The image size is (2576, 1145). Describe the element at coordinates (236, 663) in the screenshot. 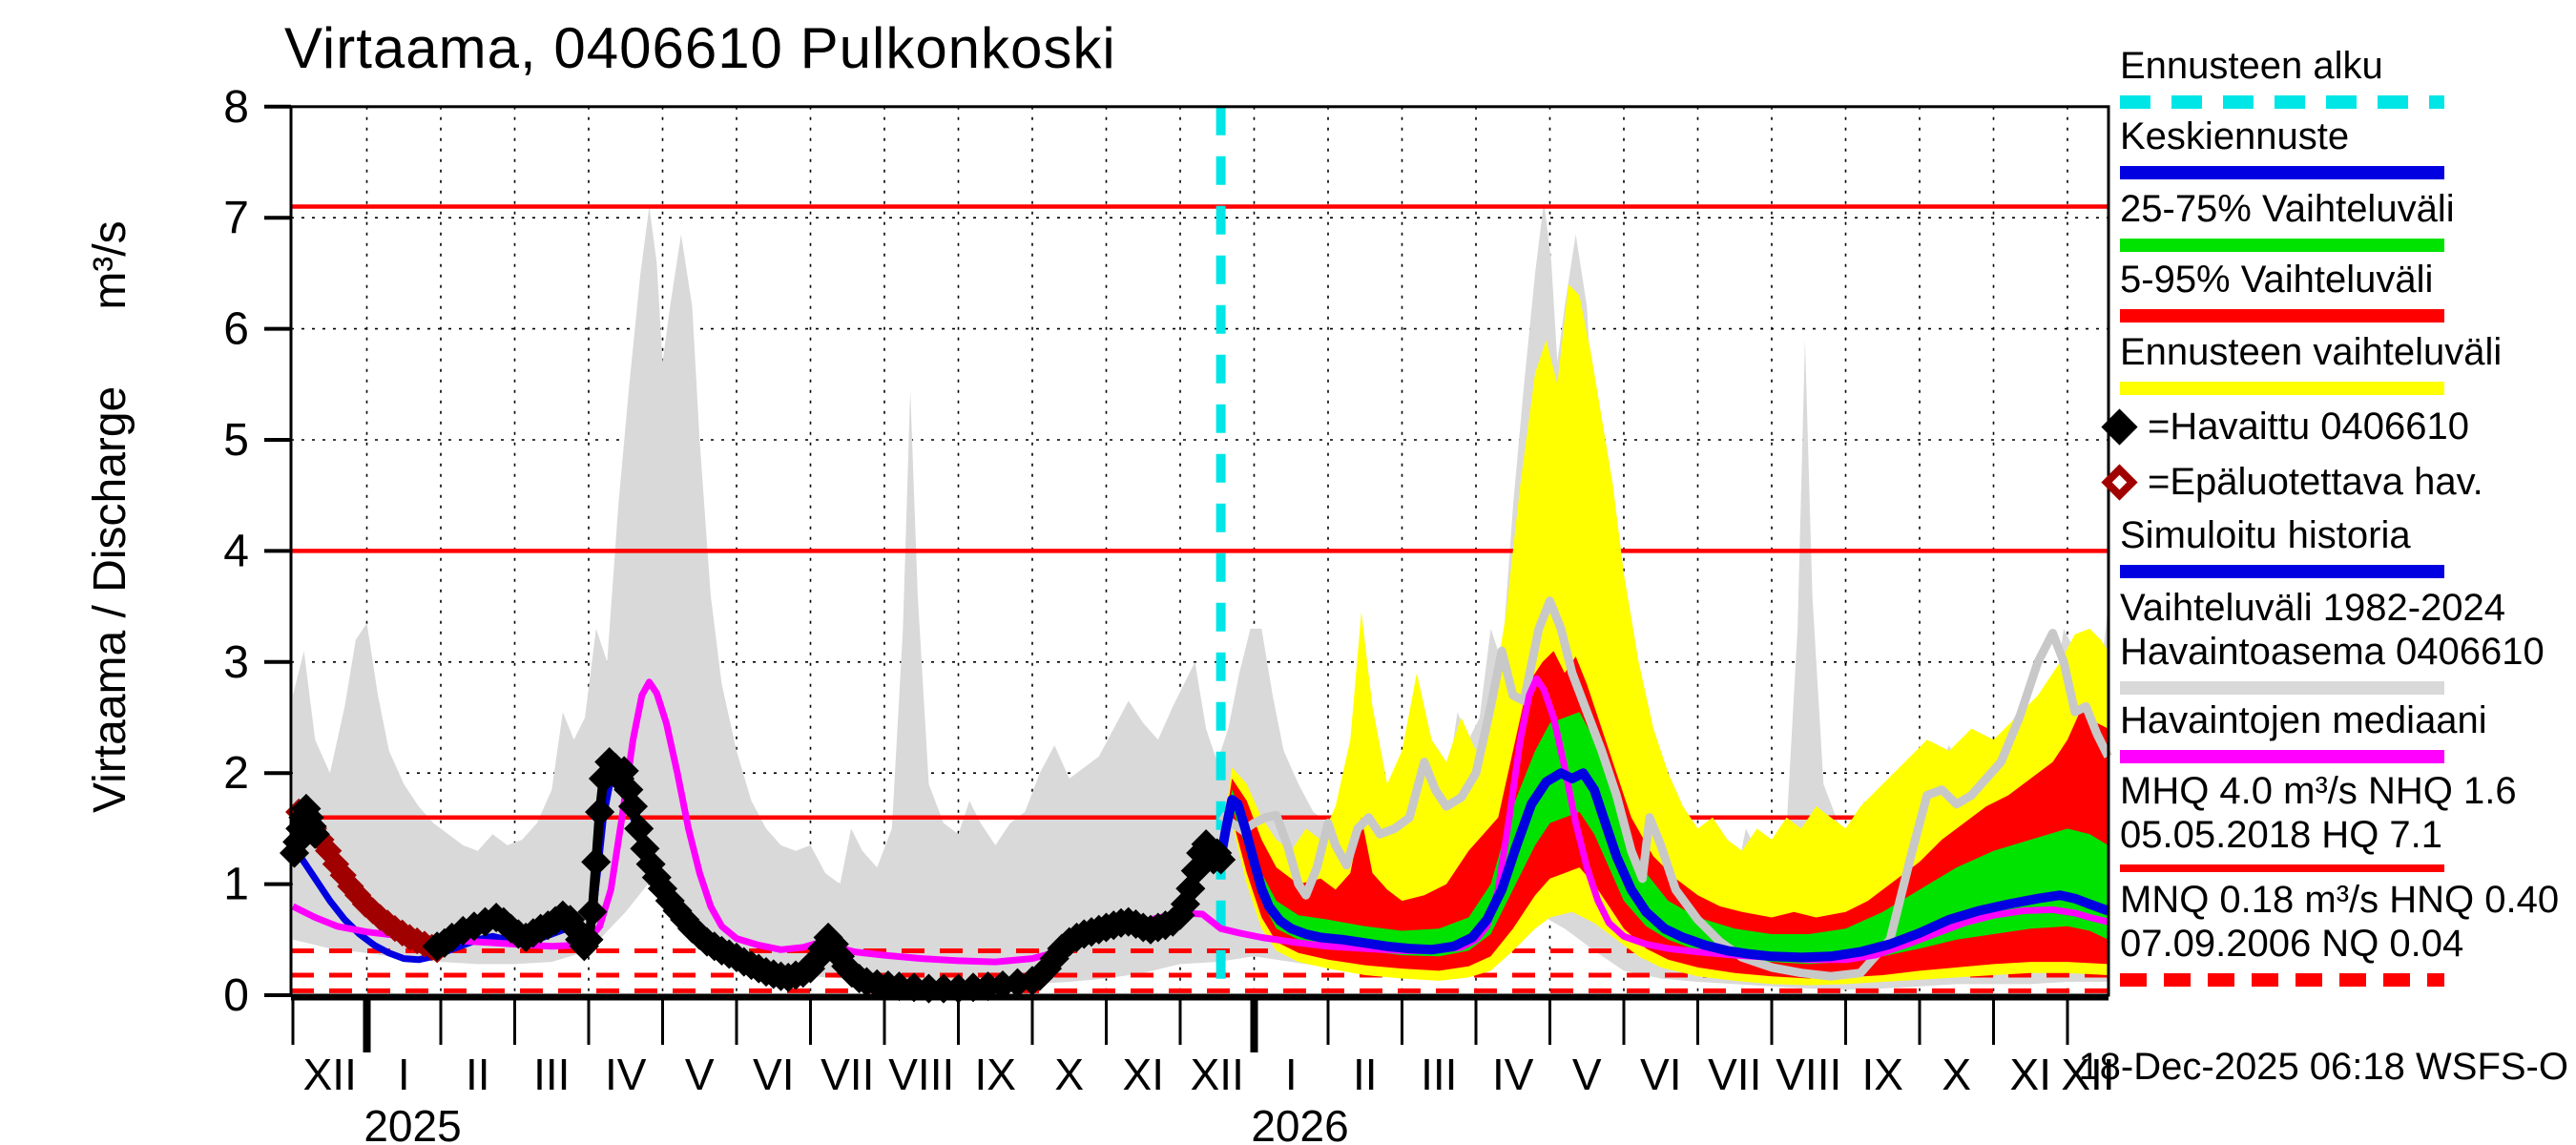

I see `svg-text: 3` at that location.